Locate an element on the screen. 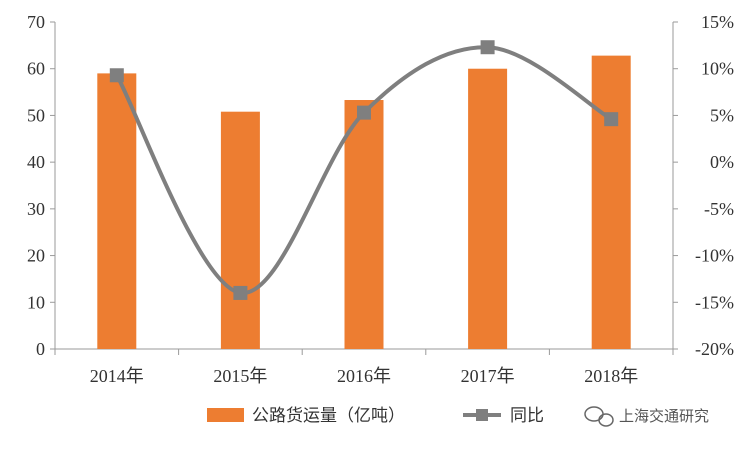 This screenshot has width=750, height=455. y-left-tick-label: 0 is located at coordinates (40, 349).